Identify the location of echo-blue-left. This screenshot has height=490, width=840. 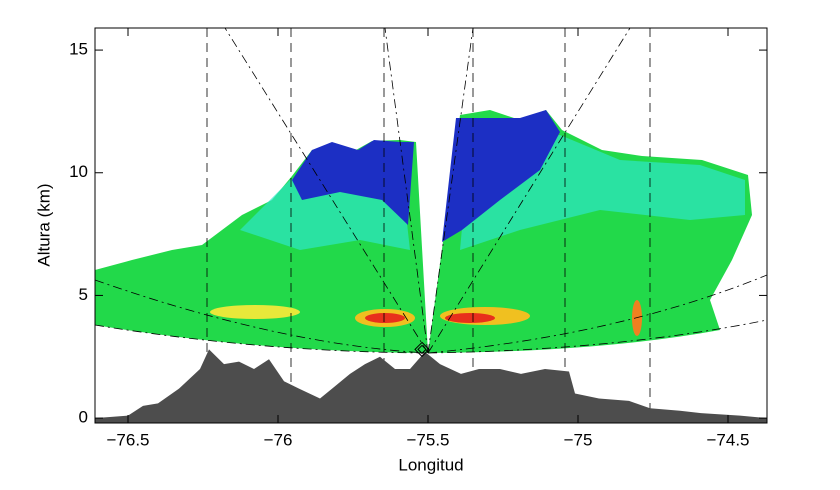
(353, 182).